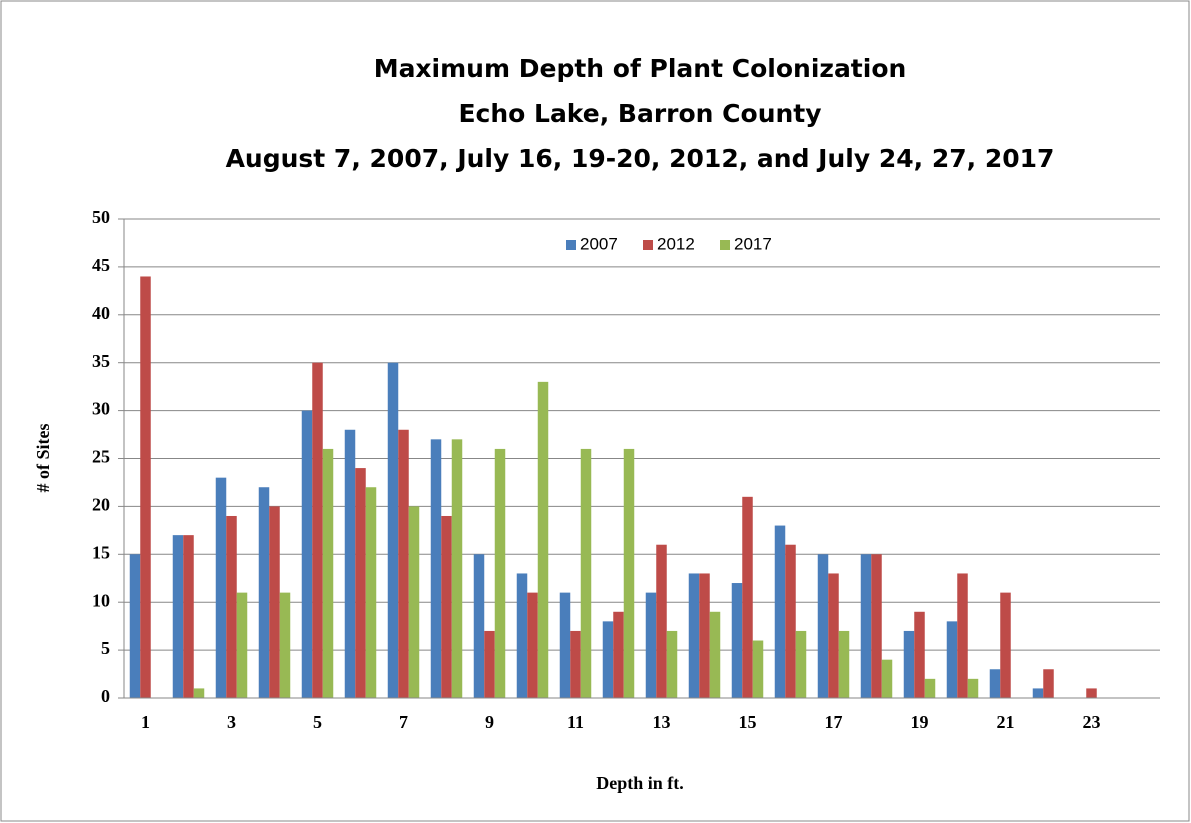  What do you see at coordinates (101, 361) in the screenshot?
I see `y-tick-label: 35` at bounding box center [101, 361].